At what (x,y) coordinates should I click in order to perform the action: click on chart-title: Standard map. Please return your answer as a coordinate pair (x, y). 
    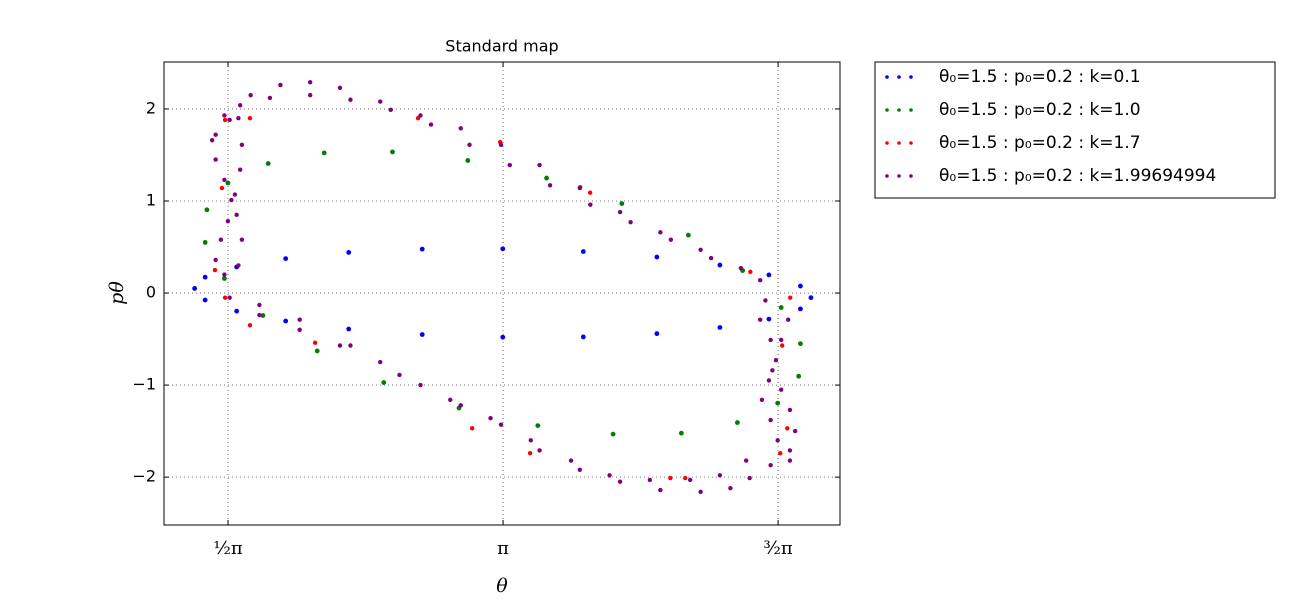
    Looking at the image, I should click on (501, 46).